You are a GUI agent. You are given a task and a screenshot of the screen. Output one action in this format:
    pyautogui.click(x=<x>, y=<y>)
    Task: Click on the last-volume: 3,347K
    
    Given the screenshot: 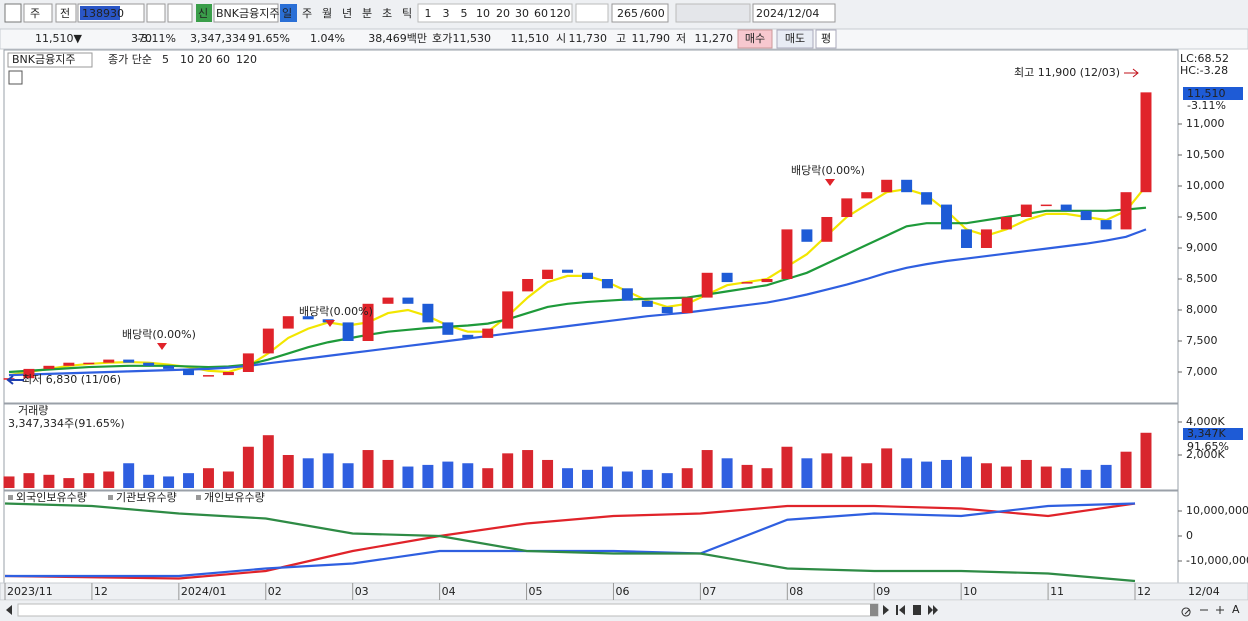 What is the action you would take?
    pyautogui.click(x=1206, y=433)
    